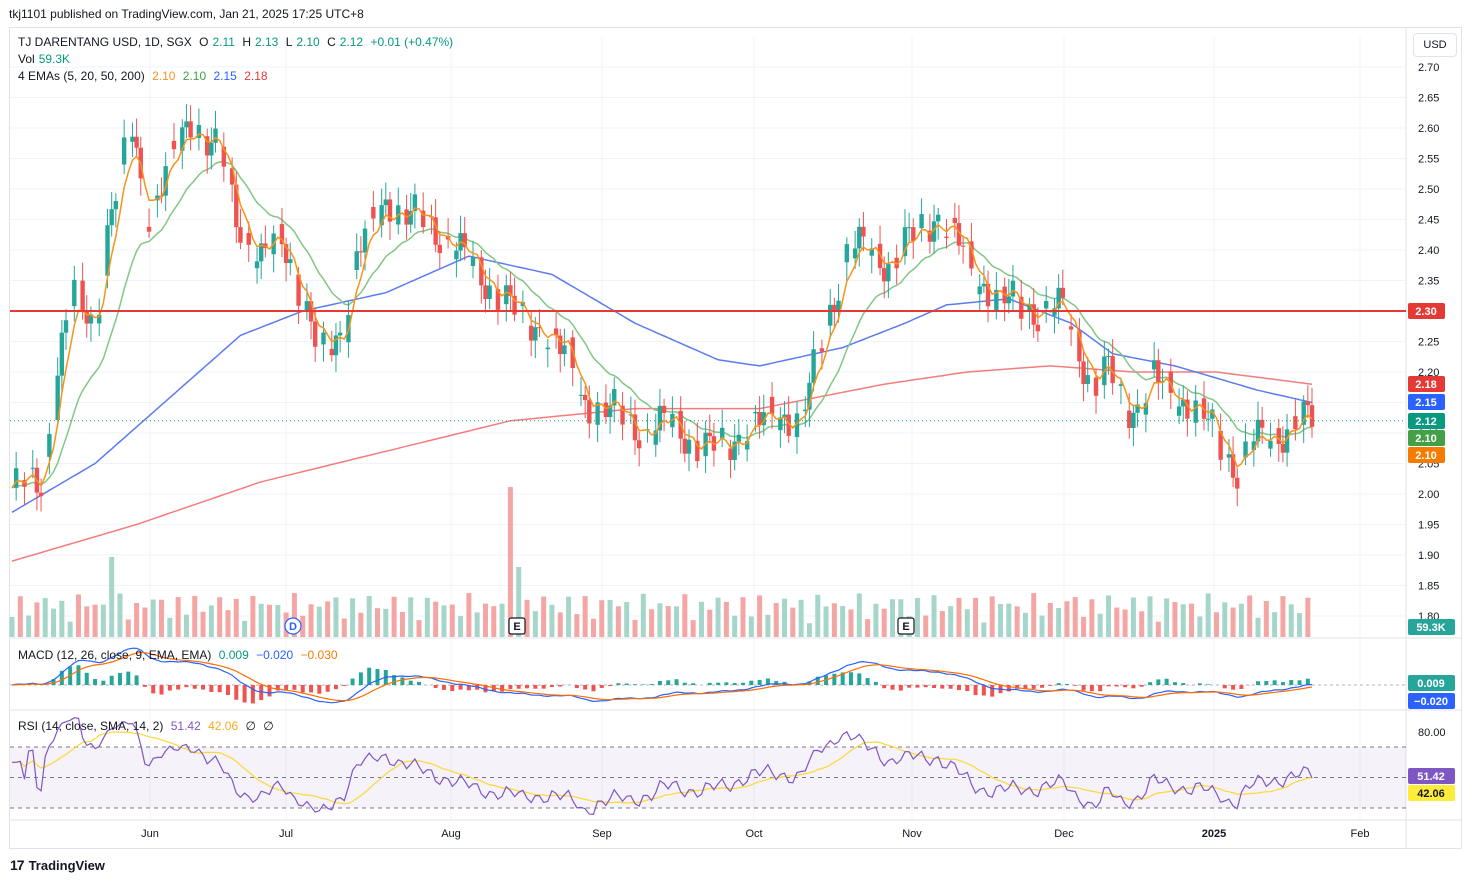 This screenshot has height=883, width=1472. Describe the element at coordinates (662, 675) in the screenshot. I see `macd-line` at that location.